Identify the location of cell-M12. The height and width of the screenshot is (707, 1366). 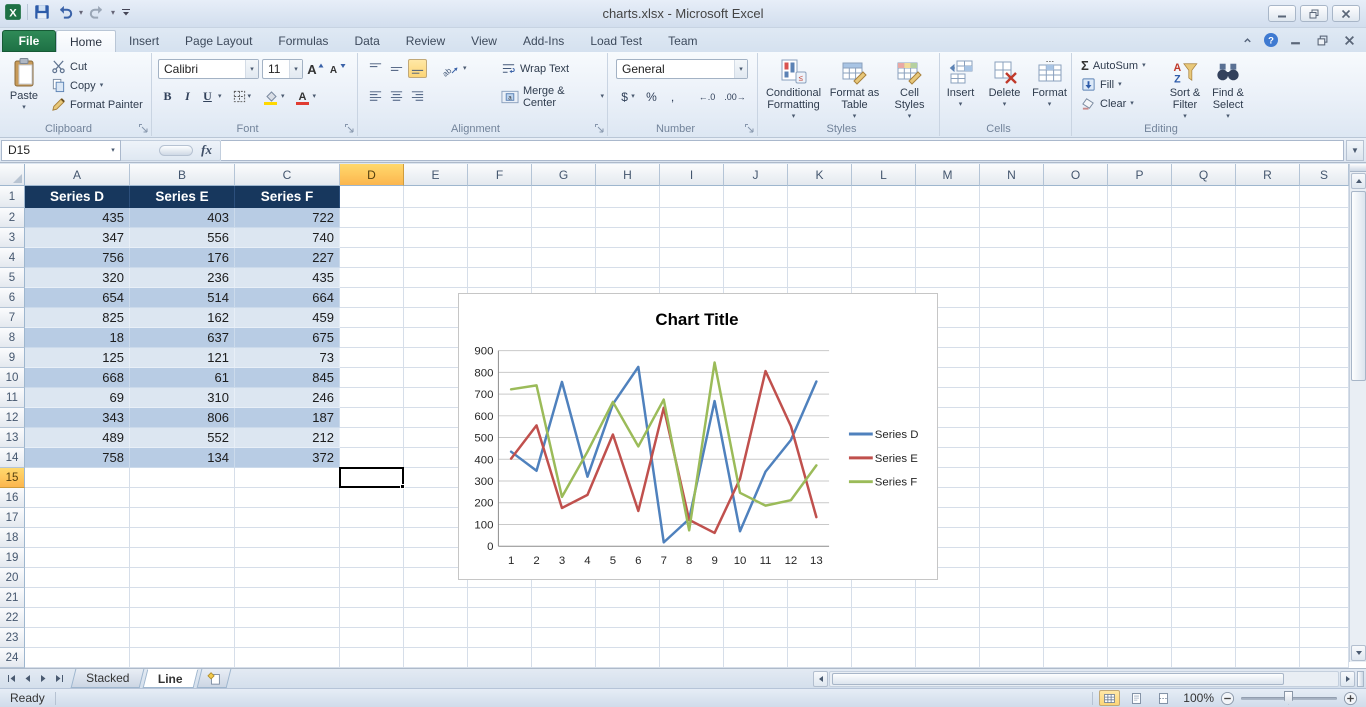
(948, 418).